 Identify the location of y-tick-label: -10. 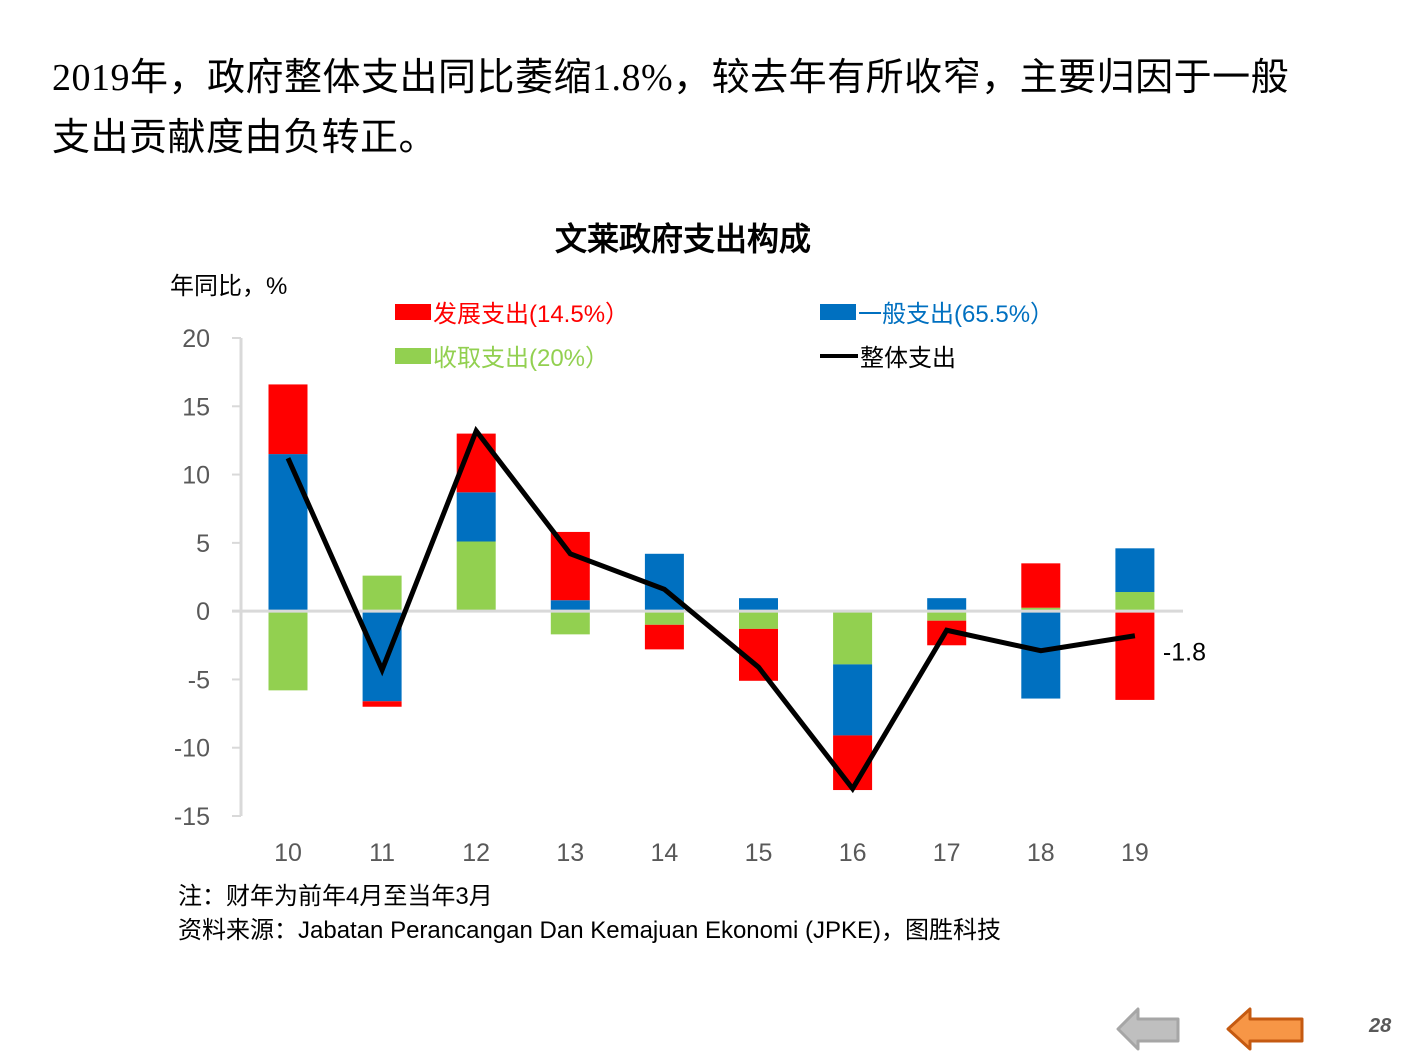
(192, 749).